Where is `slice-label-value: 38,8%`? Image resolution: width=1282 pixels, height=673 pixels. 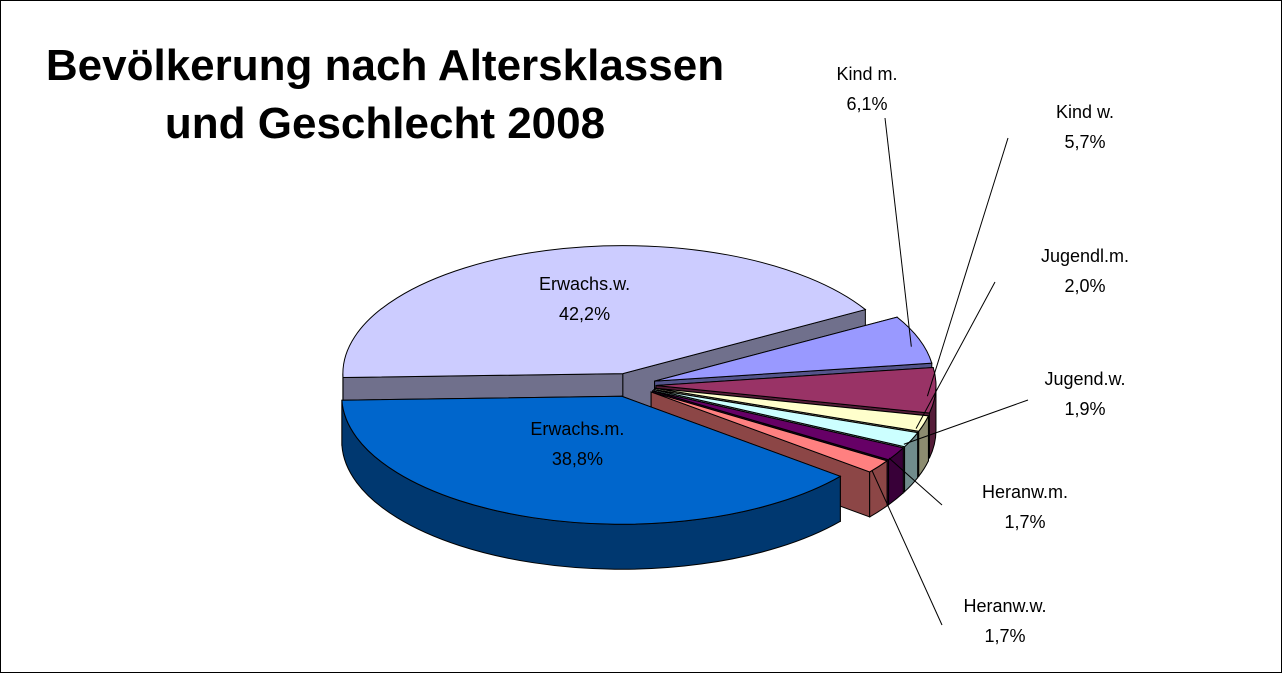
slice-label-value: 38,8% is located at coordinates (577, 459).